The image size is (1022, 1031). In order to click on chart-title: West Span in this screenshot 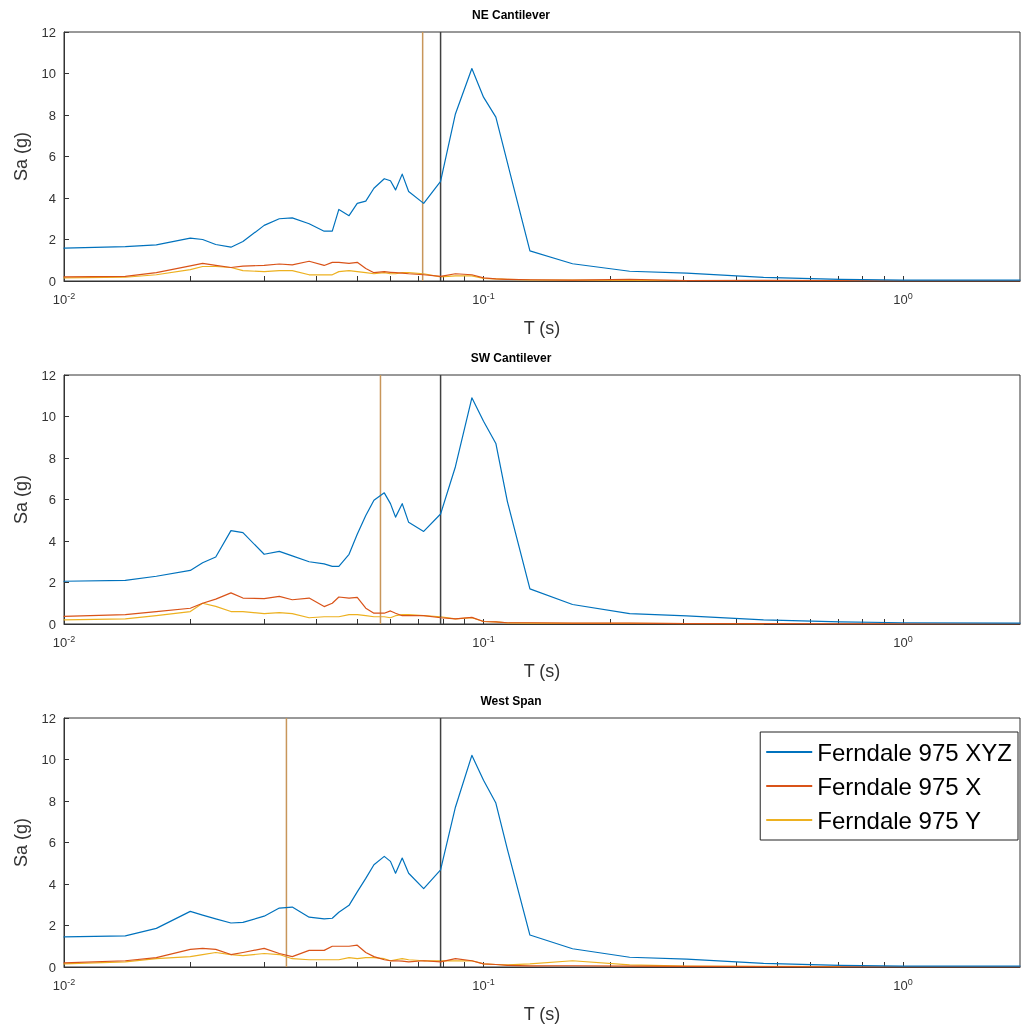, I will do `click(511, 701)`.